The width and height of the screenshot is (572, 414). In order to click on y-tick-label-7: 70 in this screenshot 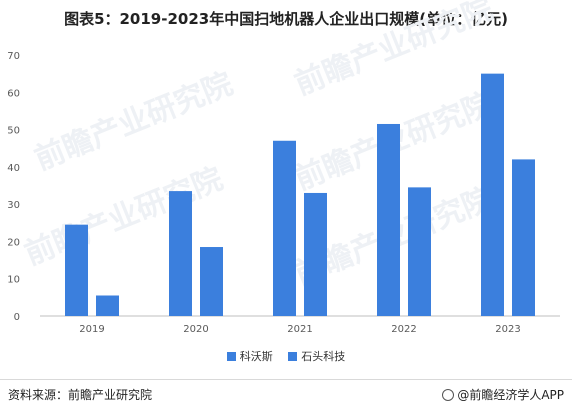, I will do `click(13, 56)`.